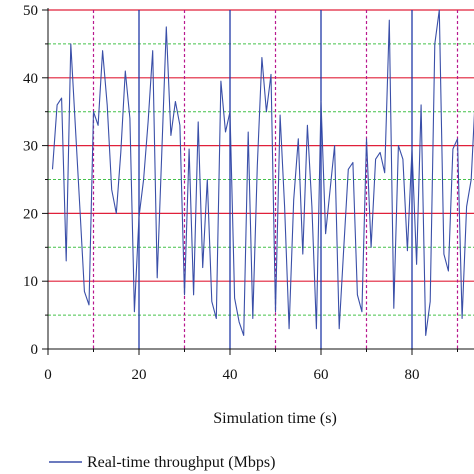 This screenshot has height=474, width=474. Describe the element at coordinates (30, 147) in the screenshot. I see `y-tick-label-30: 30` at that location.